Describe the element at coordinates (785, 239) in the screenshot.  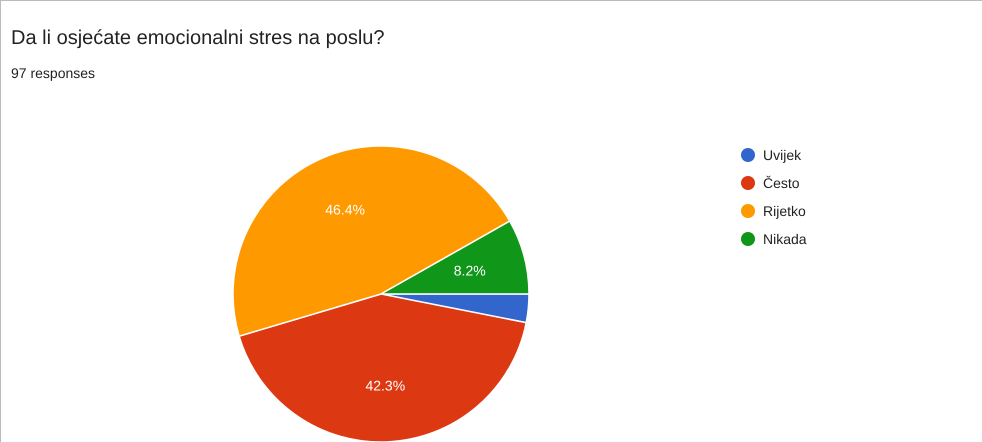
I see `legend-label: Nikada` at that location.